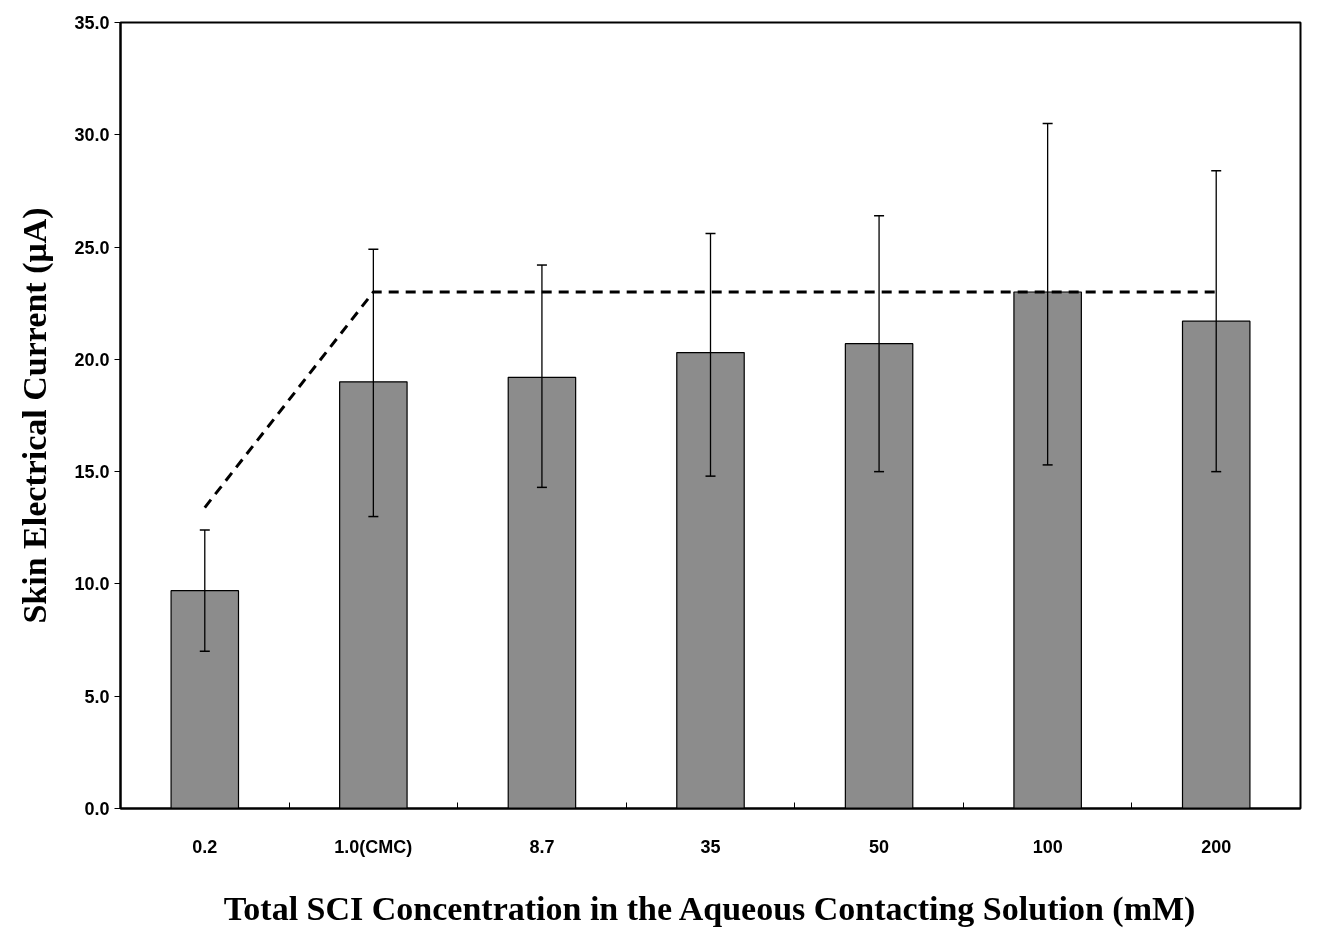 This screenshot has height=933, width=1330. What do you see at coordinates (709, 908) in the screenshot?
I see `x-axis-title: Total SCI Concentration in the Aqueous Contacting Solution (mM)` at bounding box center [709, 908].